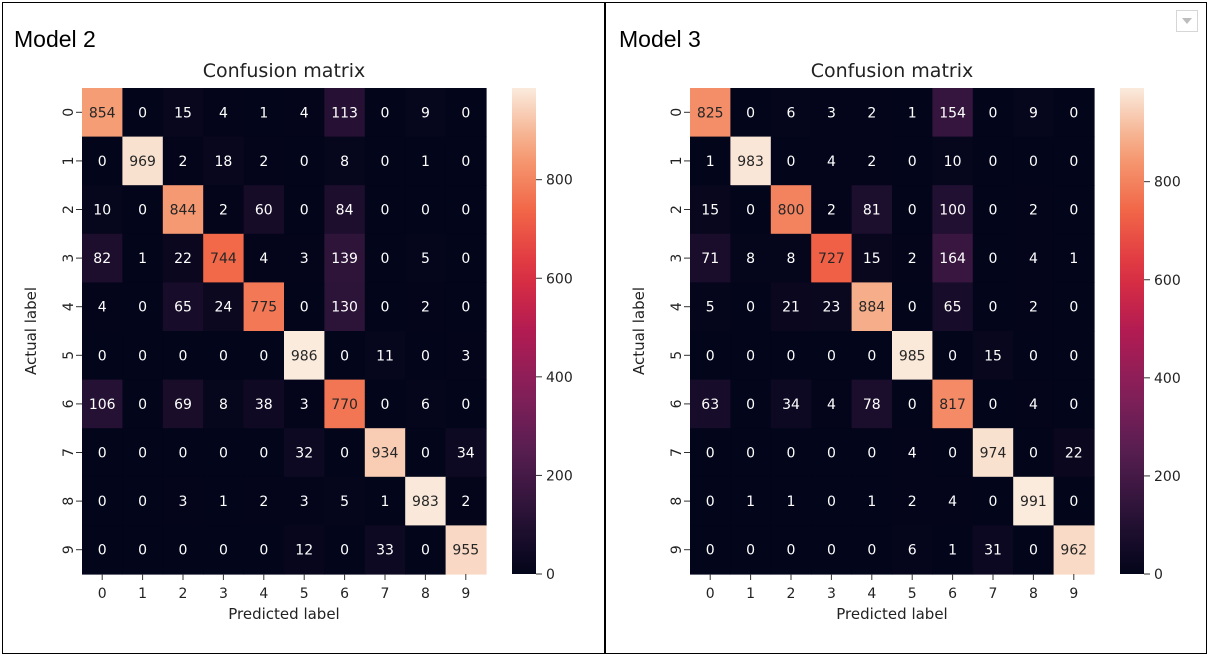 This screenshot has width=1210, height=658. Describe the element at coordinates (912, 356) in the screenshot. I see `cell-value-label: 985` at that location.